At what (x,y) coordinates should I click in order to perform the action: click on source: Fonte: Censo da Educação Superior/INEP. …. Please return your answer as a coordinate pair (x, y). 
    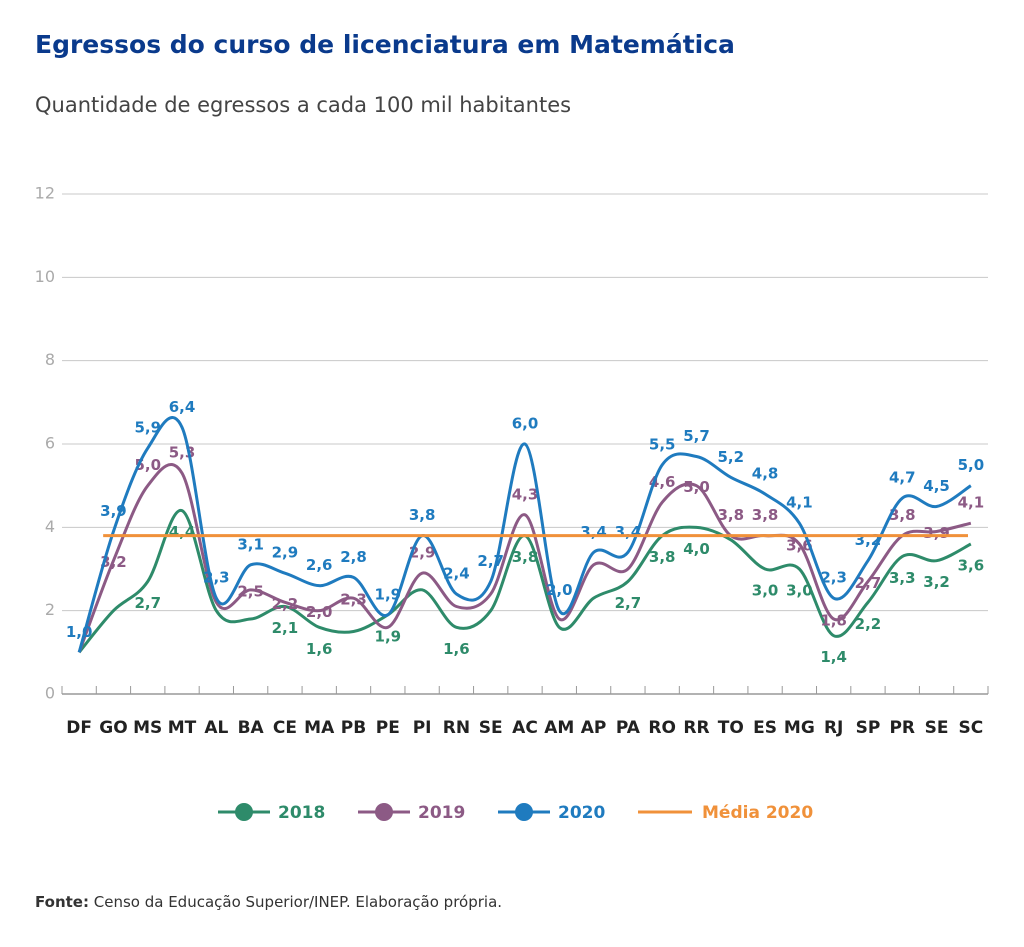
    Looking at the image, I should click on (268, 902).